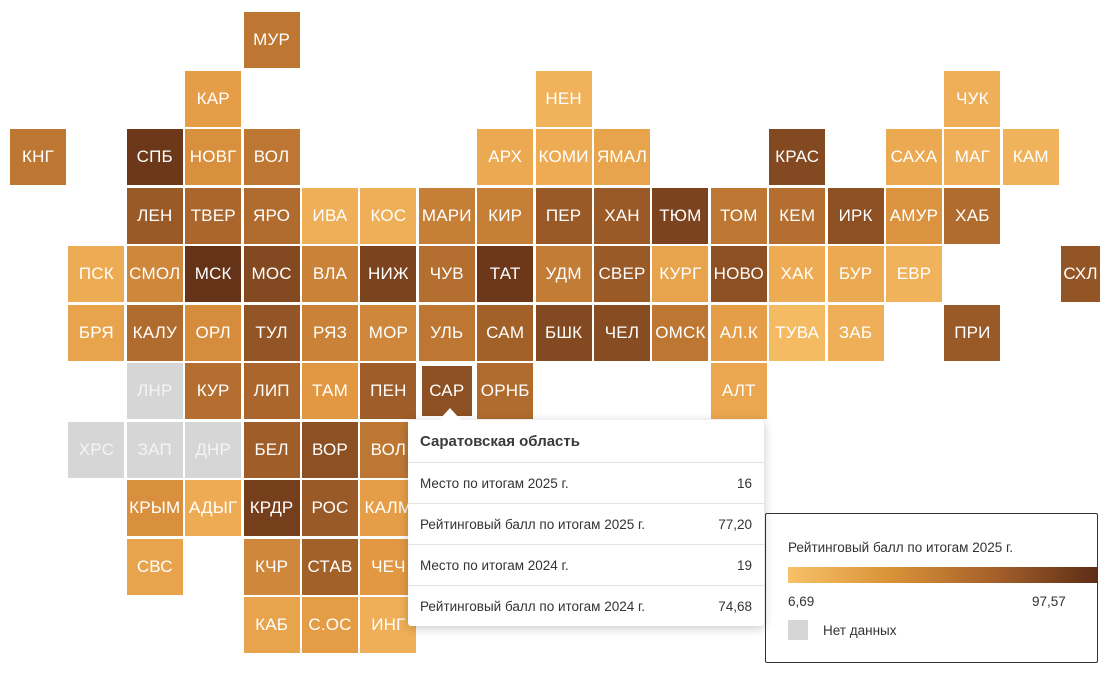 The width and height of the screenshot is (1100, 681). Describe the element at coordinates (586, 483) in the screenshot. I see `tooltip-row: Место по итогам 2025 г. 16` at that location.